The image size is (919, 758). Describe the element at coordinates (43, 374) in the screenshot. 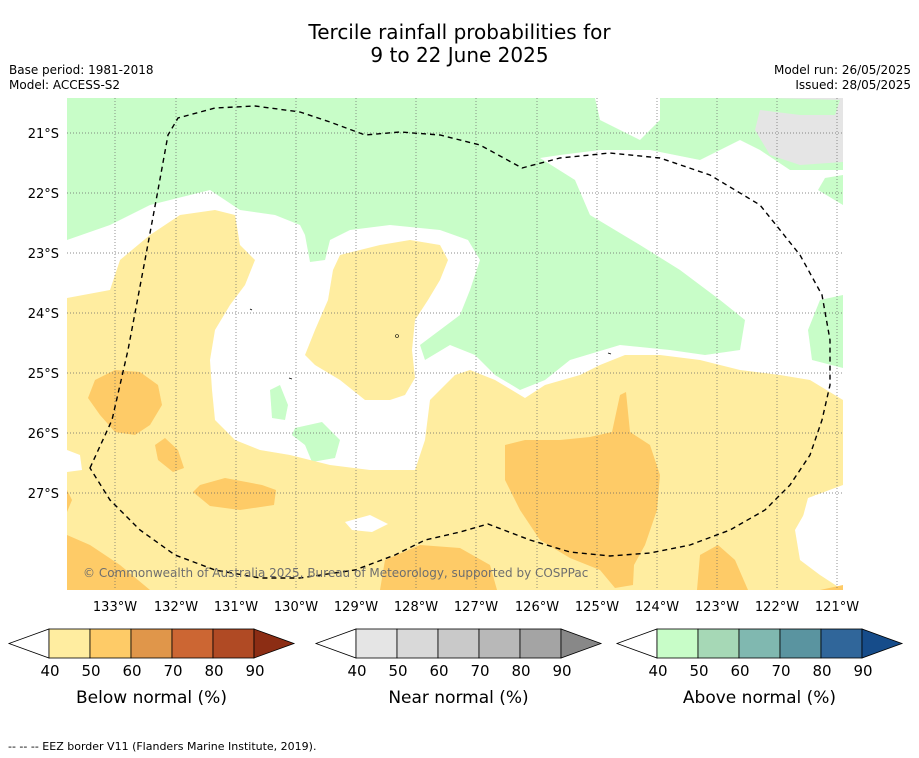

I see `lat-tick-label: 25°S` at that location.